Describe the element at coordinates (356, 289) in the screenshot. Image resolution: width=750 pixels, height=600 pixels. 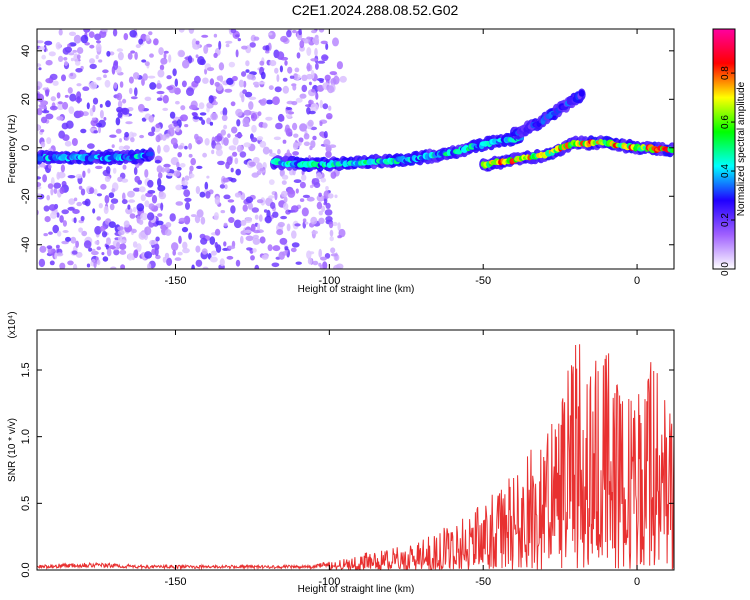
I see `spectrogram-xlabel: Height of straight line (km)` at that location.